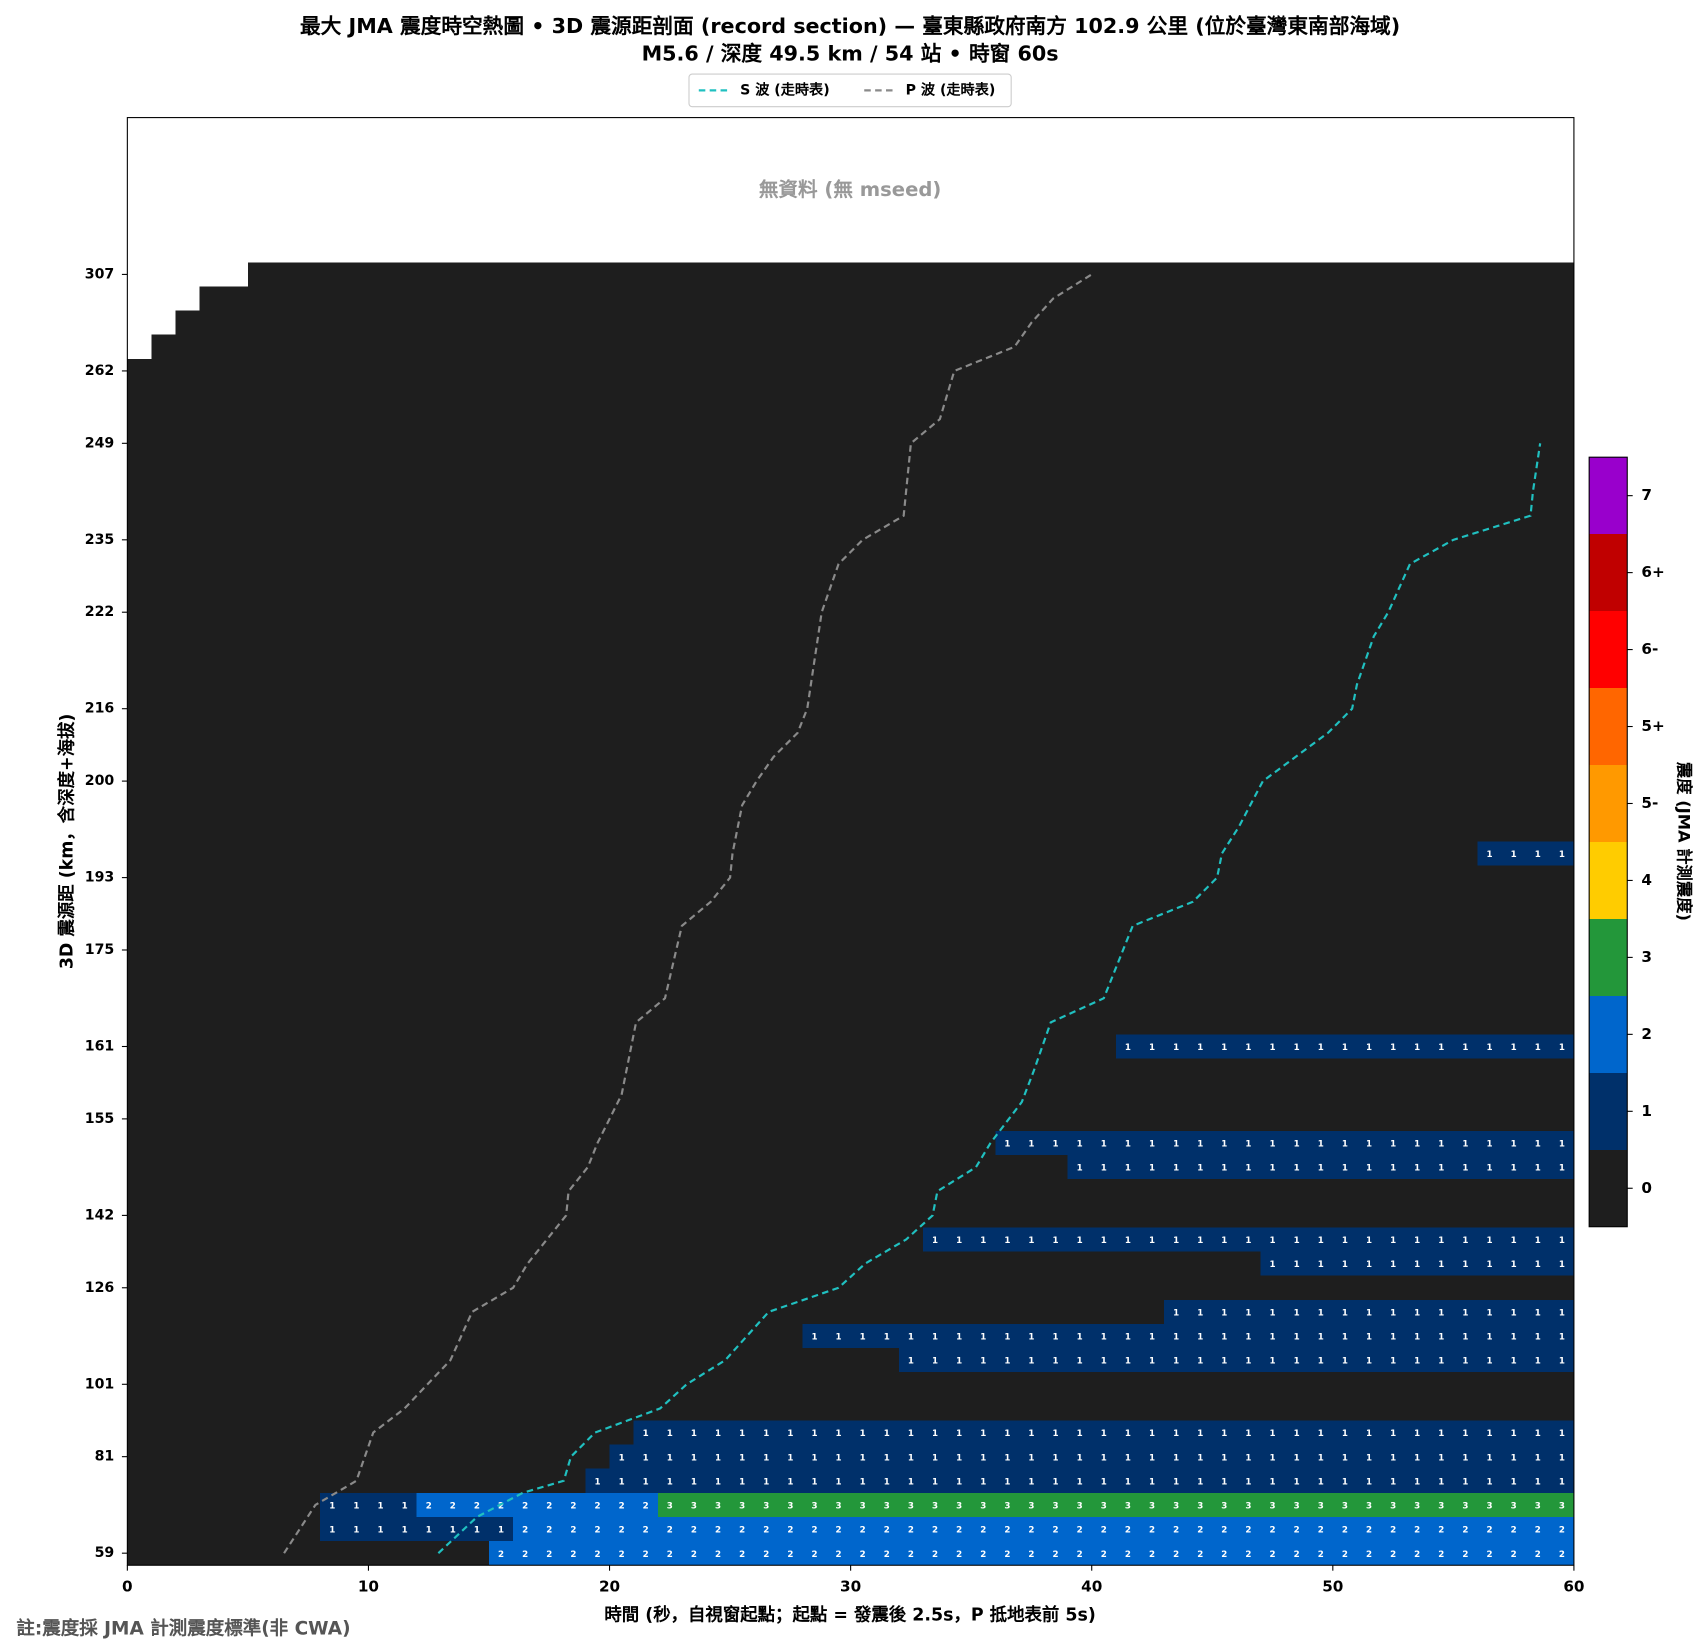  What do you see at coordinates (100, 1215) in the screenshot?
I see `y-tick-label: 142` at bounding box center [100, 1215].